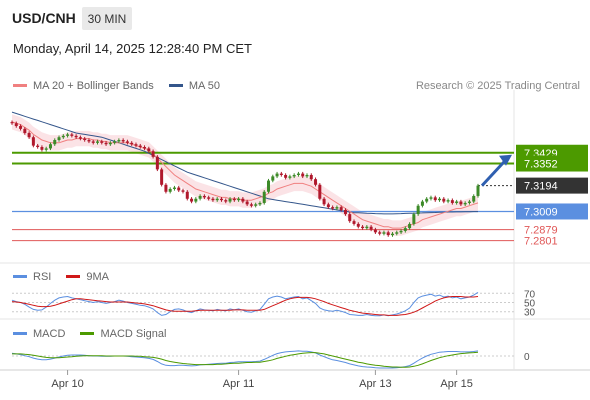 This screenshot has width=590, height=400. Describe the element at coordinates (107, 18) in the screenshot. I see `timeframe-button: 30 MIN` at that location.